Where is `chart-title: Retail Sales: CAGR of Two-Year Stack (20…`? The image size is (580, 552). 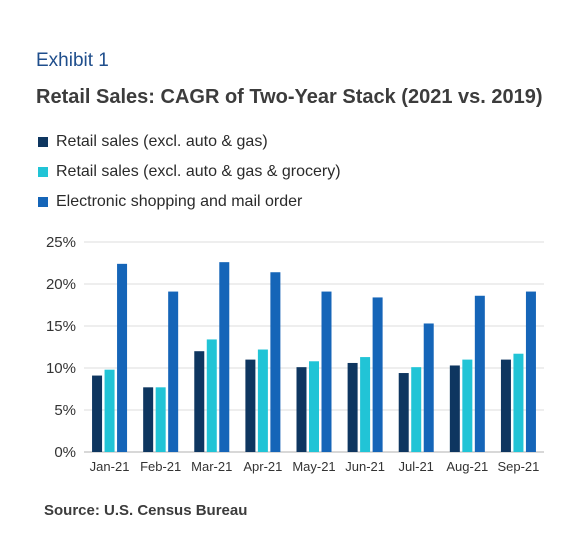
chart-title: Retail Sales: CAGR of Two-Year Stack (20… is located at coordinates (289, 97).